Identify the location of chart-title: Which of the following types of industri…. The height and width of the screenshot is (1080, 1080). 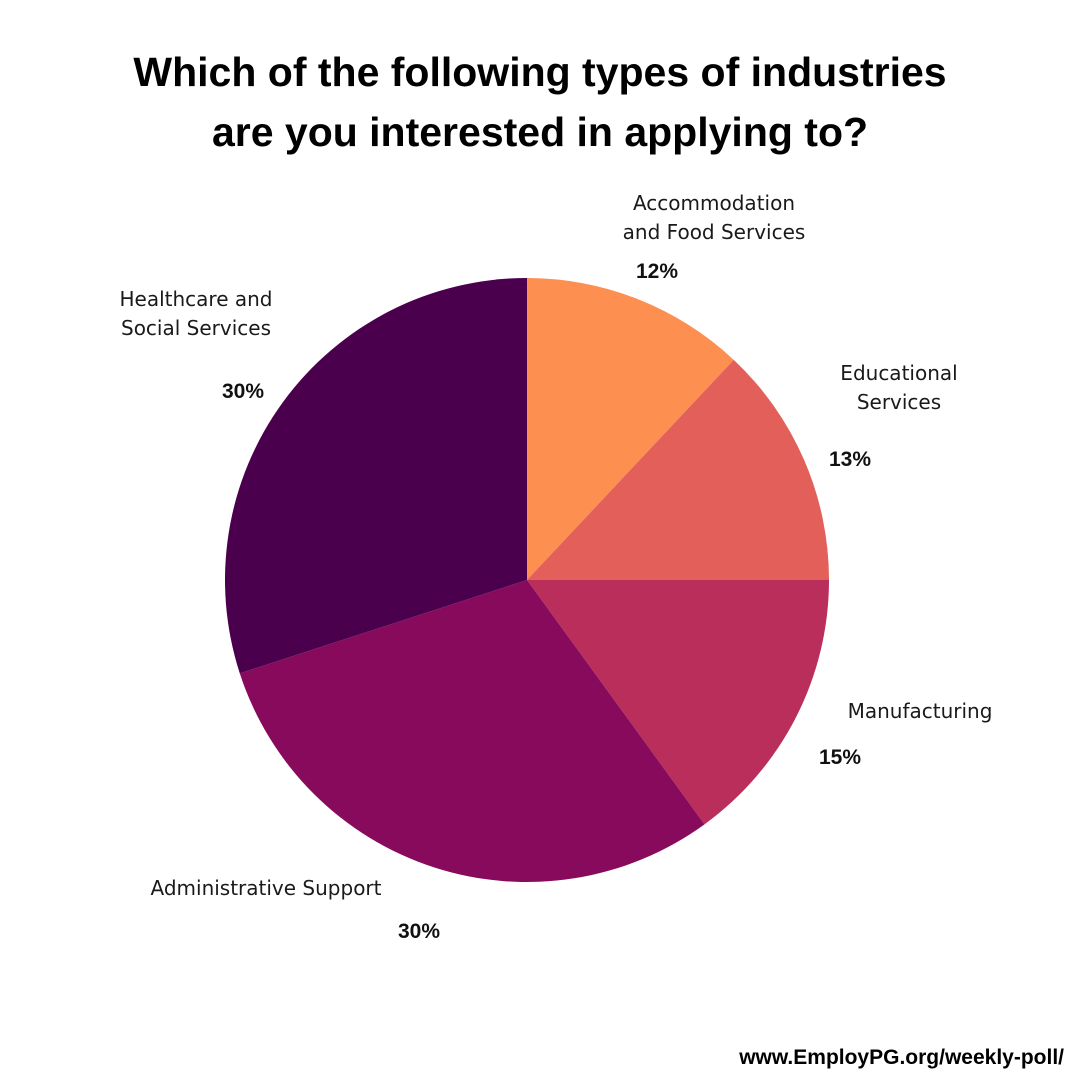
(540, 102).